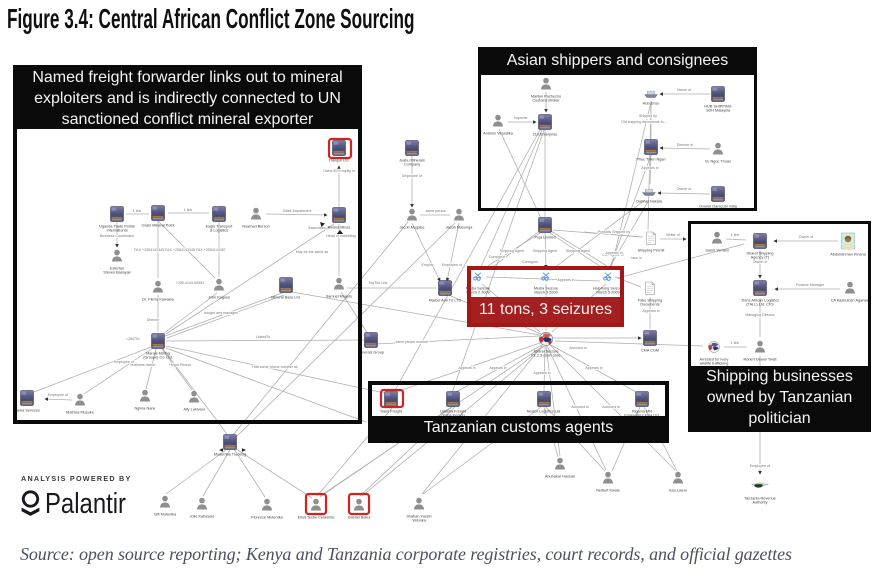 The height and width of the screenshot is (581, 886). I want to click on svg-text: Udaefia Freight, so click(453, 412).